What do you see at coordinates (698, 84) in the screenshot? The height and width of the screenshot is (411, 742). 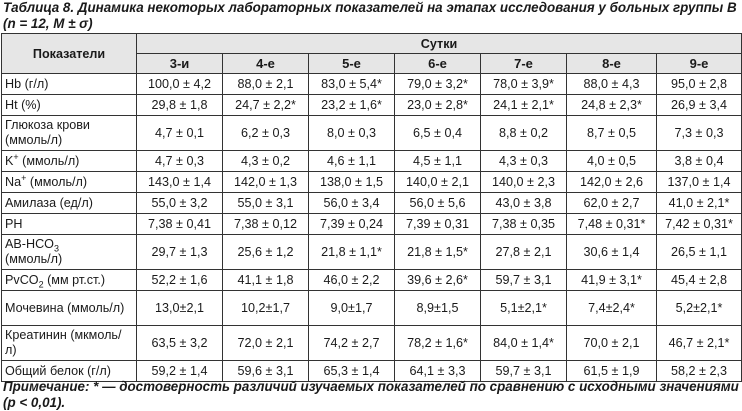 I see `table-cell: 95,0 ± 2,8` at bounding box center [698, 84].